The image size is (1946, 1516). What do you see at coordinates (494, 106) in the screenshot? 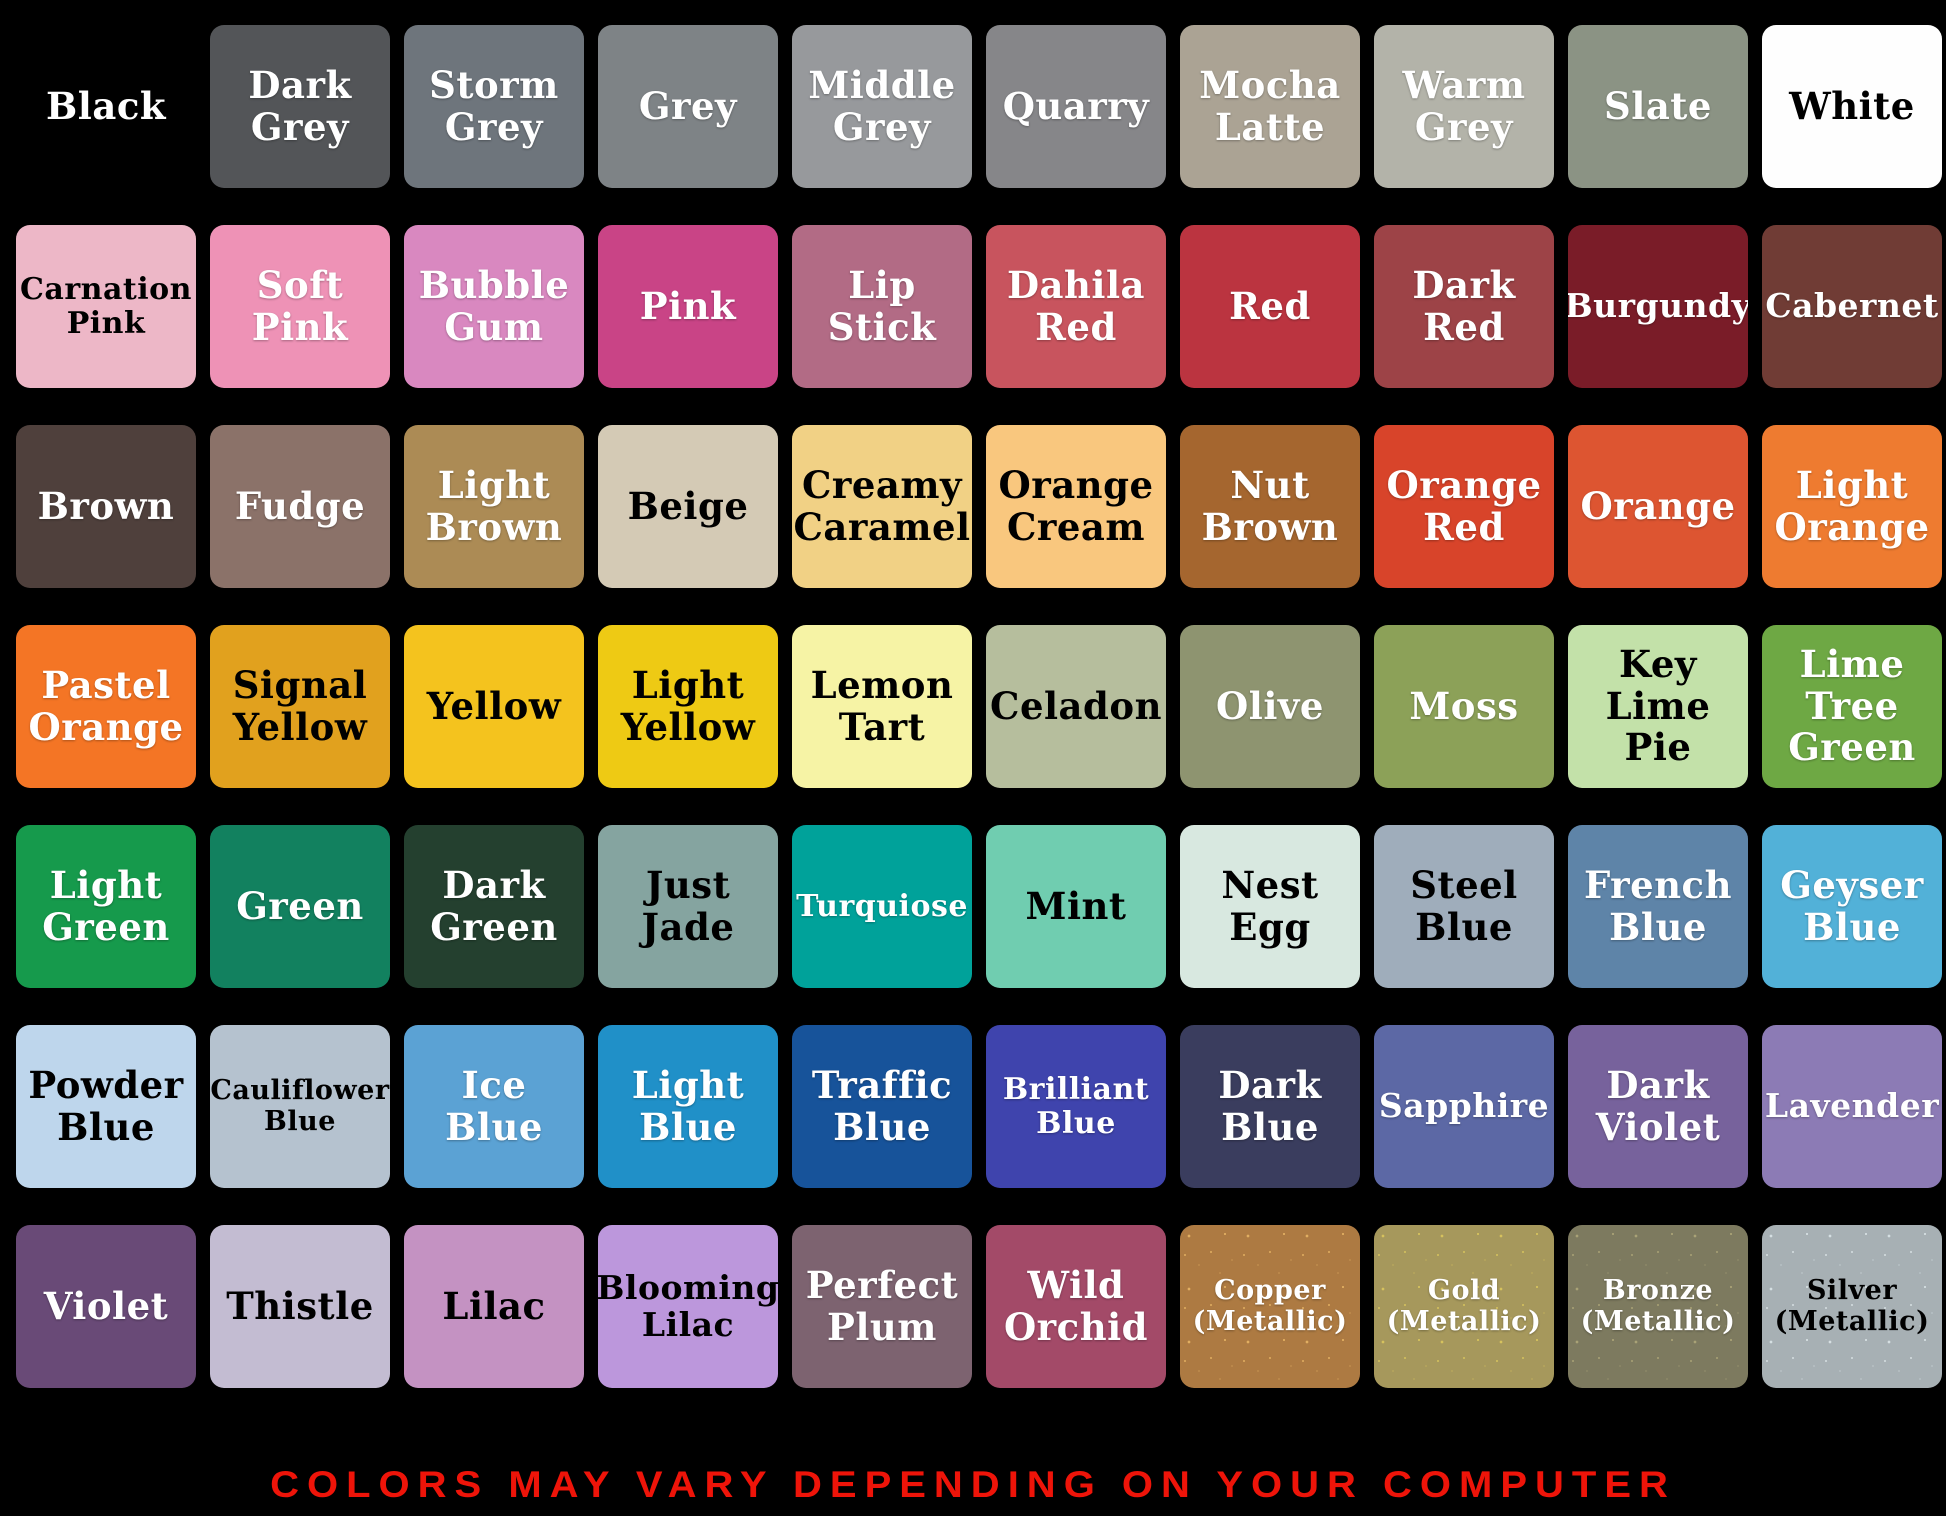
I see `swatch-storm-grey: Storm Grey` at bounding box center [494, 106].